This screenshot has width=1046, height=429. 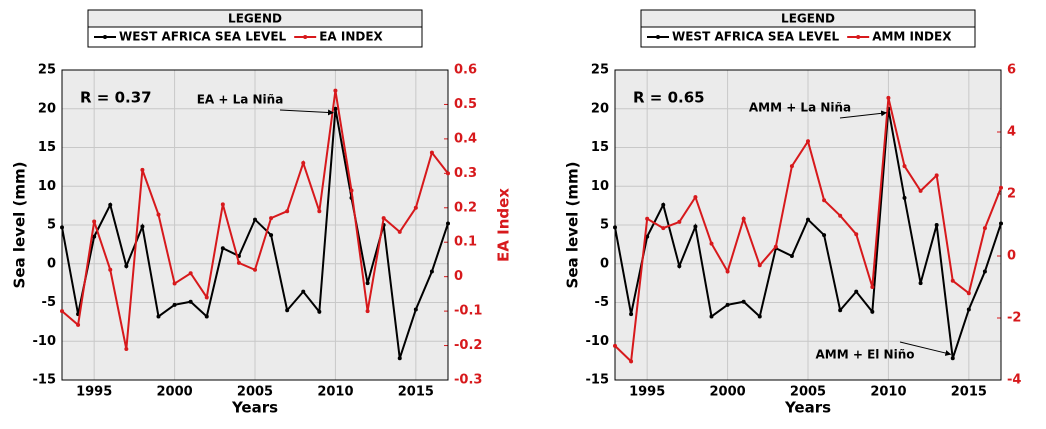 What do you see at coordinates (465, 242) in the screenshot?
I see `y2-tick-label: 0.1` at bounding box center [465, 242].